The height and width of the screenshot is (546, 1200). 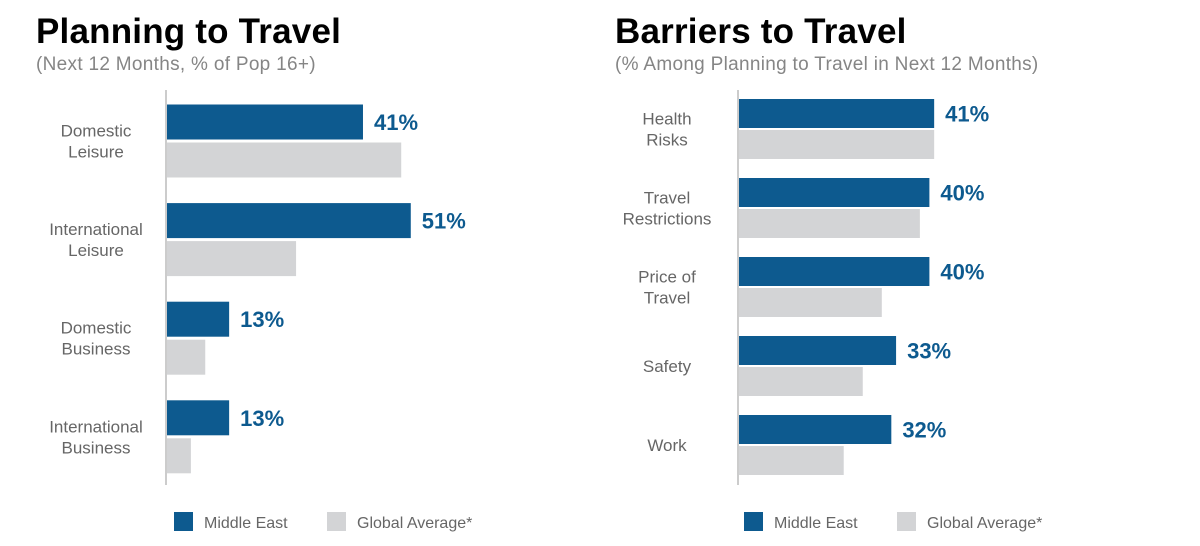 I want to click on category-label: Work, so click(x=667, y=445).